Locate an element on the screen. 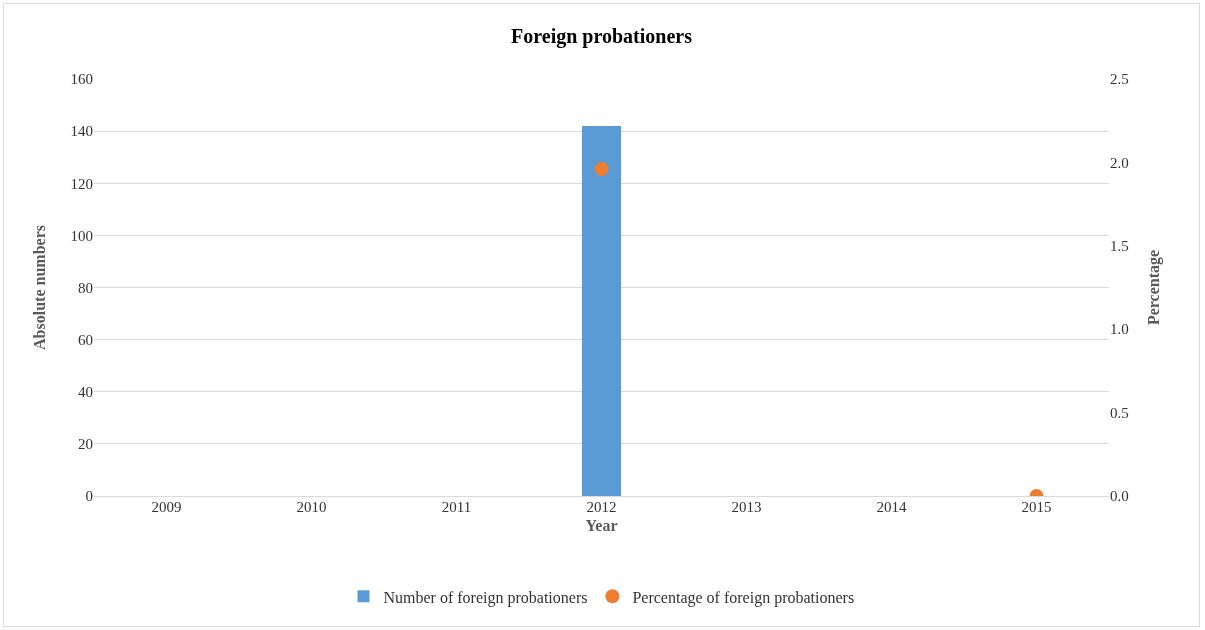  y-axis-title: Absolute numbers is located at coordinates (40, 287).